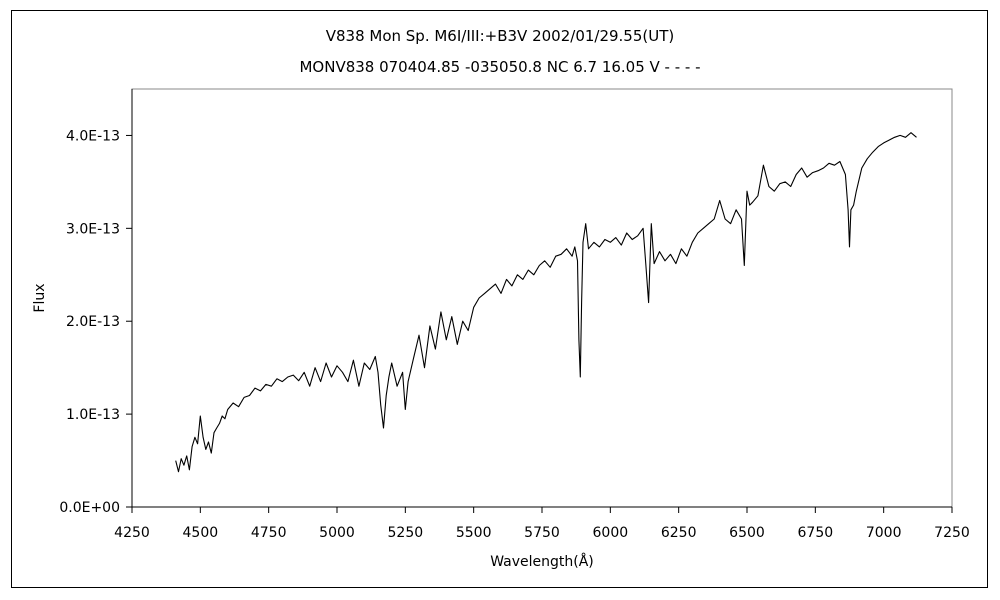  I want to click on y-axis: 0.0E+00 1.0E-13 2.0E-13 3.0E-13 4.0E-13, so click(96, 302).